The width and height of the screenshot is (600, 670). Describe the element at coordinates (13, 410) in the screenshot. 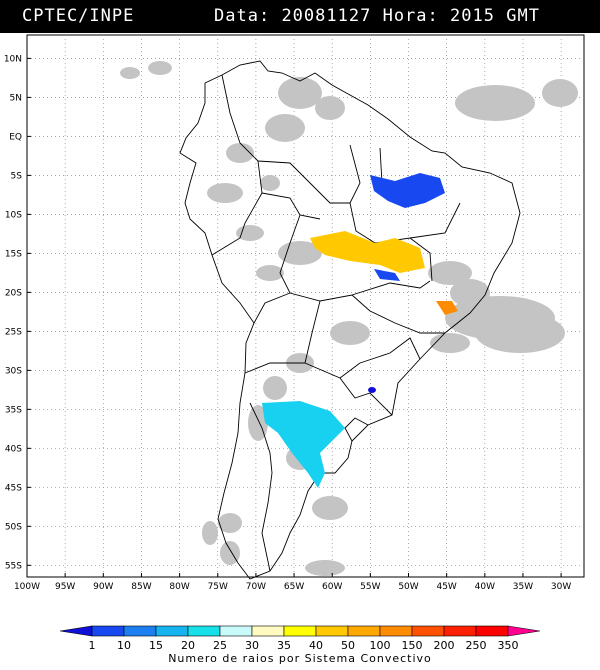

I see `lat-label: 35S` at that location.